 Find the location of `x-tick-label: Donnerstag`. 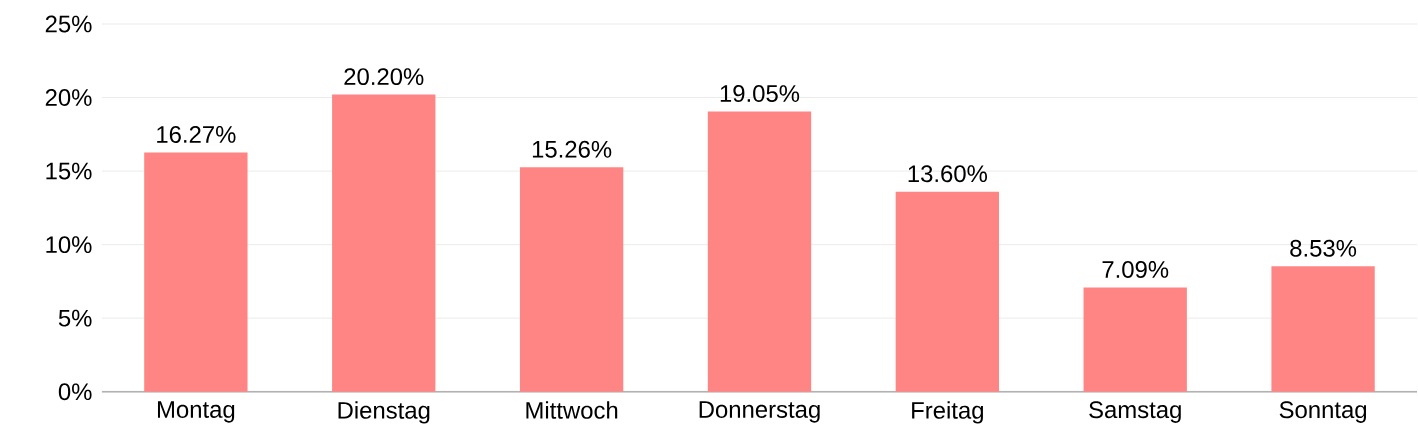

x-tick-label: Donnerstag is located at coordinates (759, 412).